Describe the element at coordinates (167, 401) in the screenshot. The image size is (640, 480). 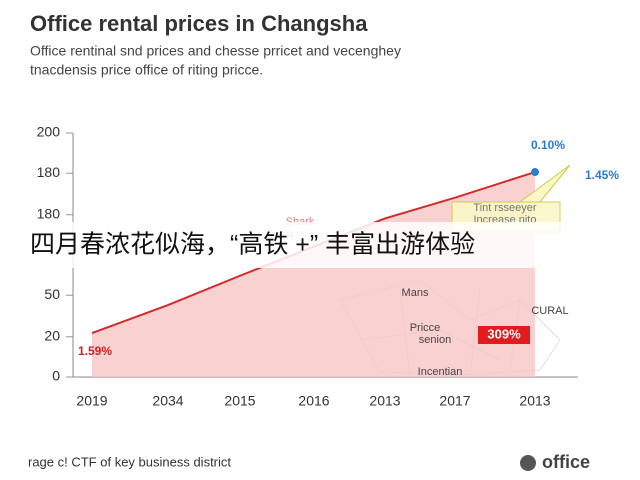
I see `x-tick-label: 2034` at that location.